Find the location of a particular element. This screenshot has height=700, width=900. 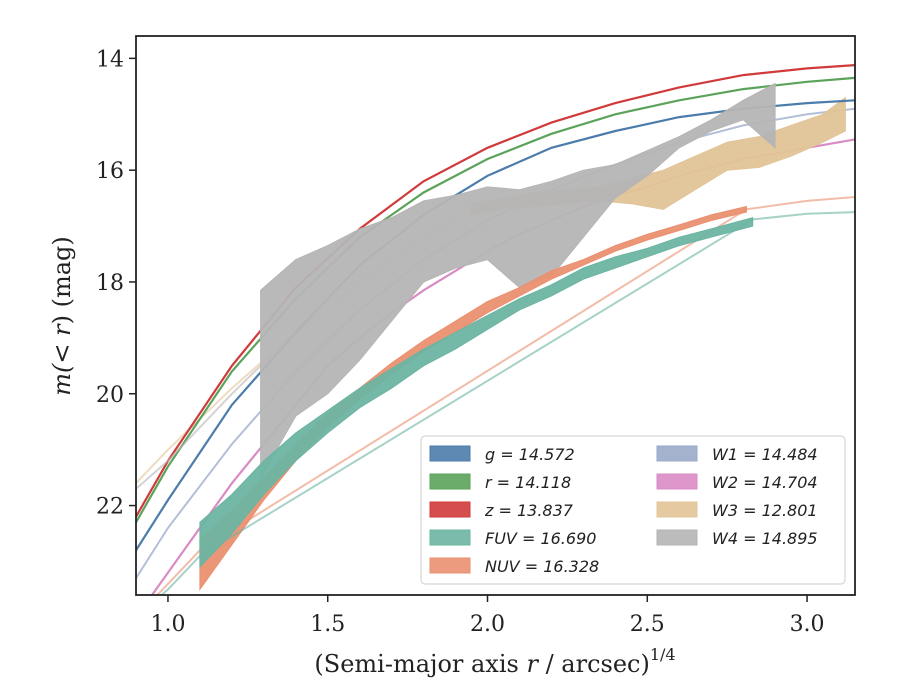

x-tick-label: 1.5 is located at coordinates (327, 624).